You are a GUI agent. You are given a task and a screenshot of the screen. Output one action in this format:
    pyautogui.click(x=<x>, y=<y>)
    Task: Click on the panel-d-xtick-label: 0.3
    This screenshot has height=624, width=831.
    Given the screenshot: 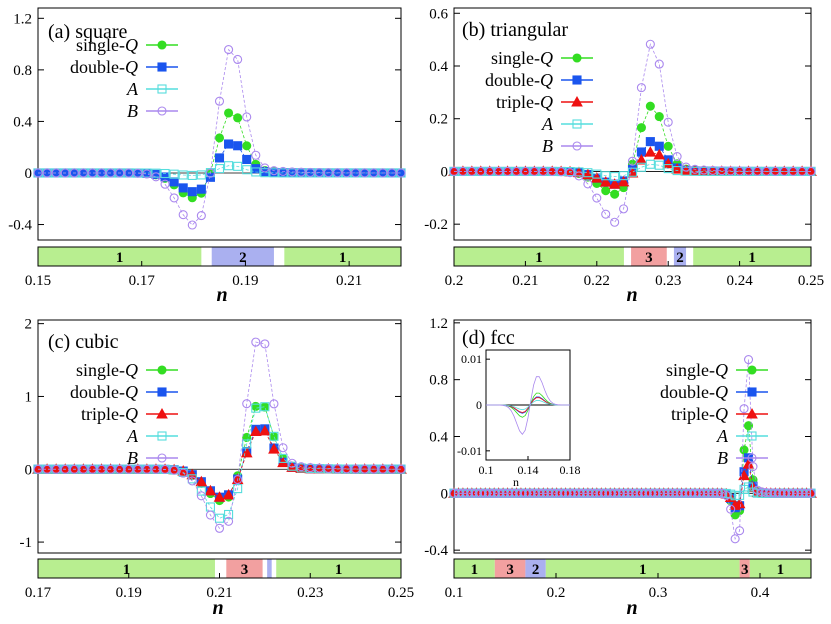 What is the action you would take?
    pyautogui.click(x=658, y=593)
    